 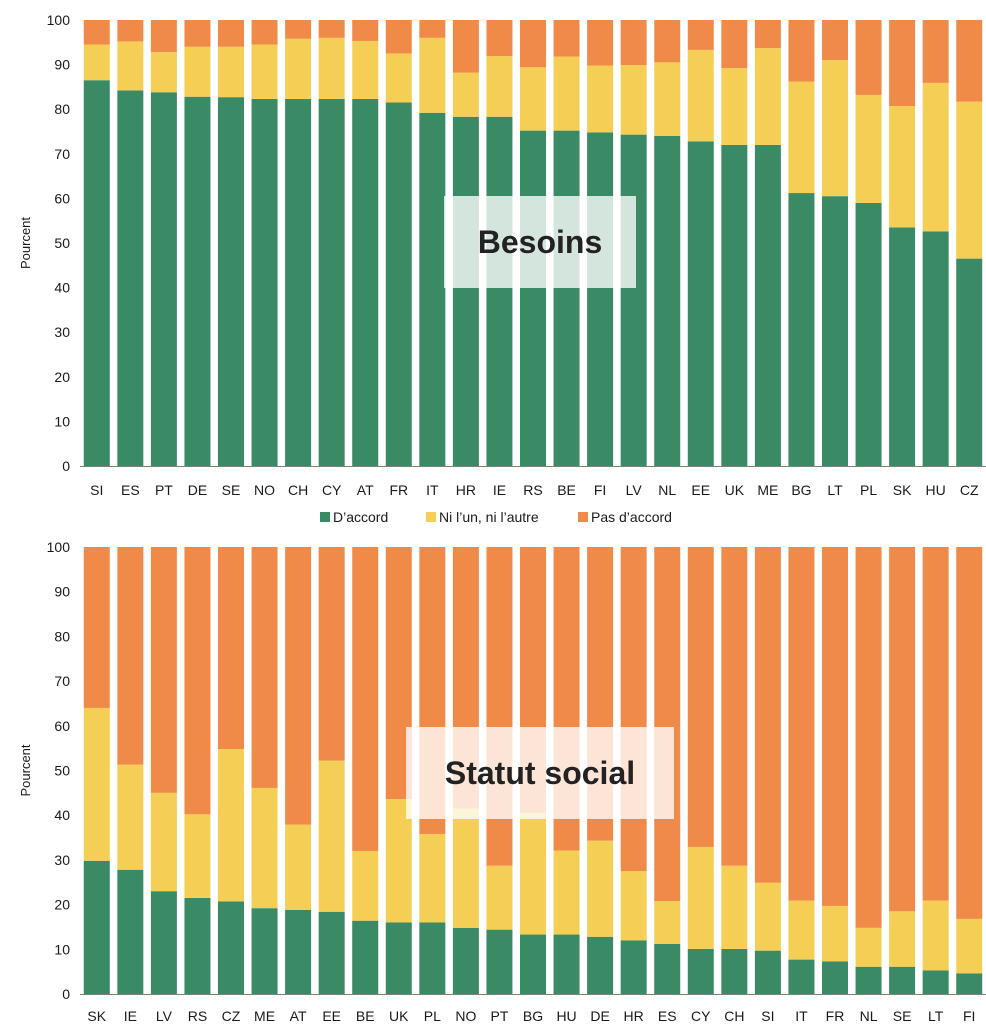 What do you see at coordinates (969, 1016) in the screenshot?
I see `category-label: FI` at bounding box center [969, 1016].